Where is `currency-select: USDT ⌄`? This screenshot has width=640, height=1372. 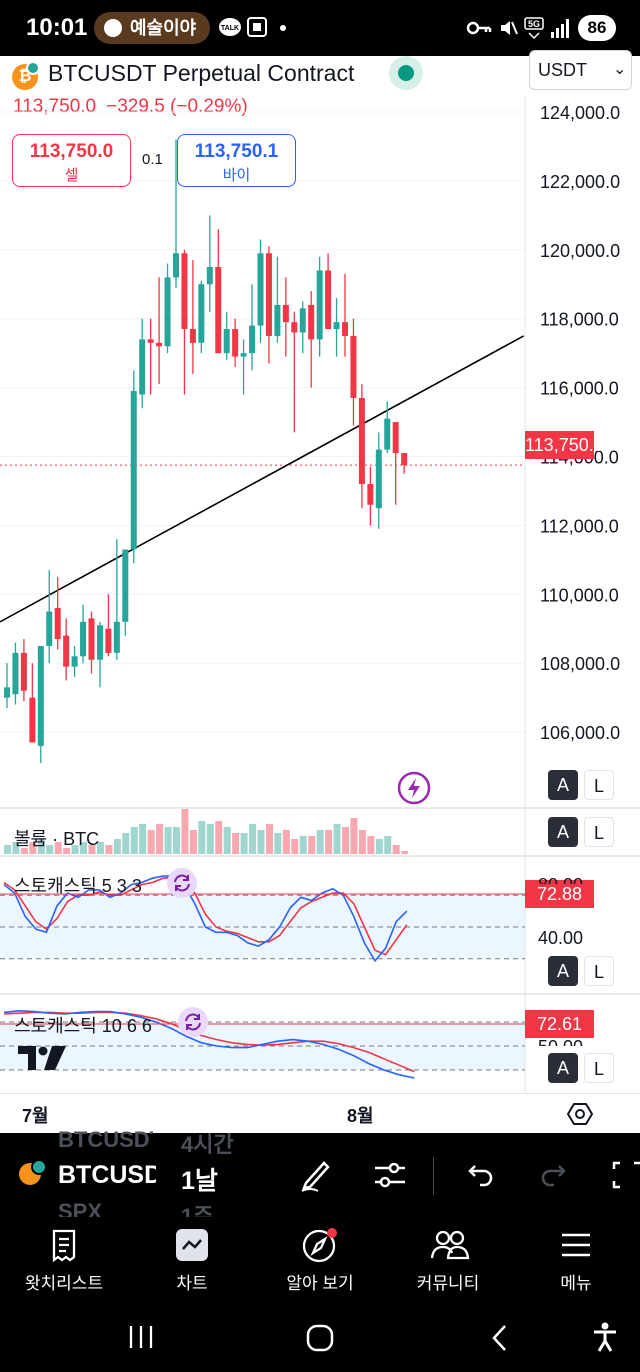 currency-select: USDT ⌄ is located at coordinates (580, 70).